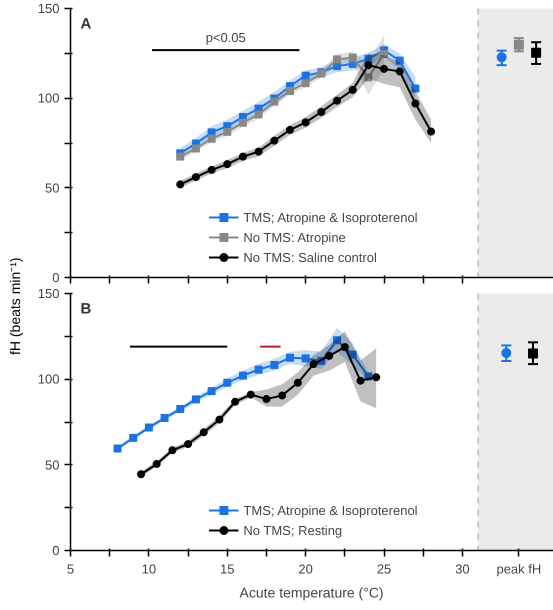 This screenshot has width=553, height=610. What do you see at coordinates (305, 569) in the screenshot?
I see `x-tick-label: 20` at bounding box center [305, 569].